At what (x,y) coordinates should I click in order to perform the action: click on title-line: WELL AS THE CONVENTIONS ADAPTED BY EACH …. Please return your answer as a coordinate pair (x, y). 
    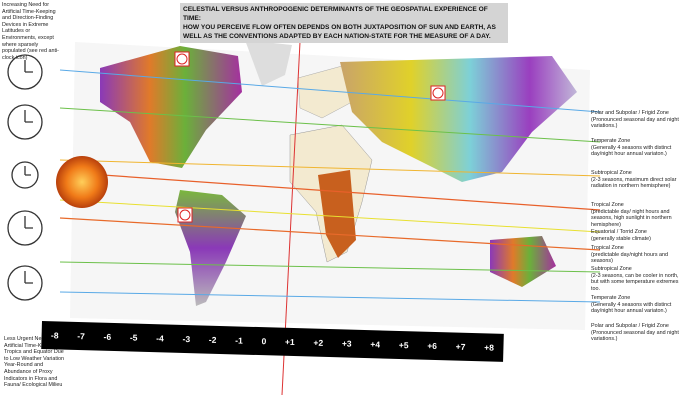
    Looking at the image, I should click on (337, 36).